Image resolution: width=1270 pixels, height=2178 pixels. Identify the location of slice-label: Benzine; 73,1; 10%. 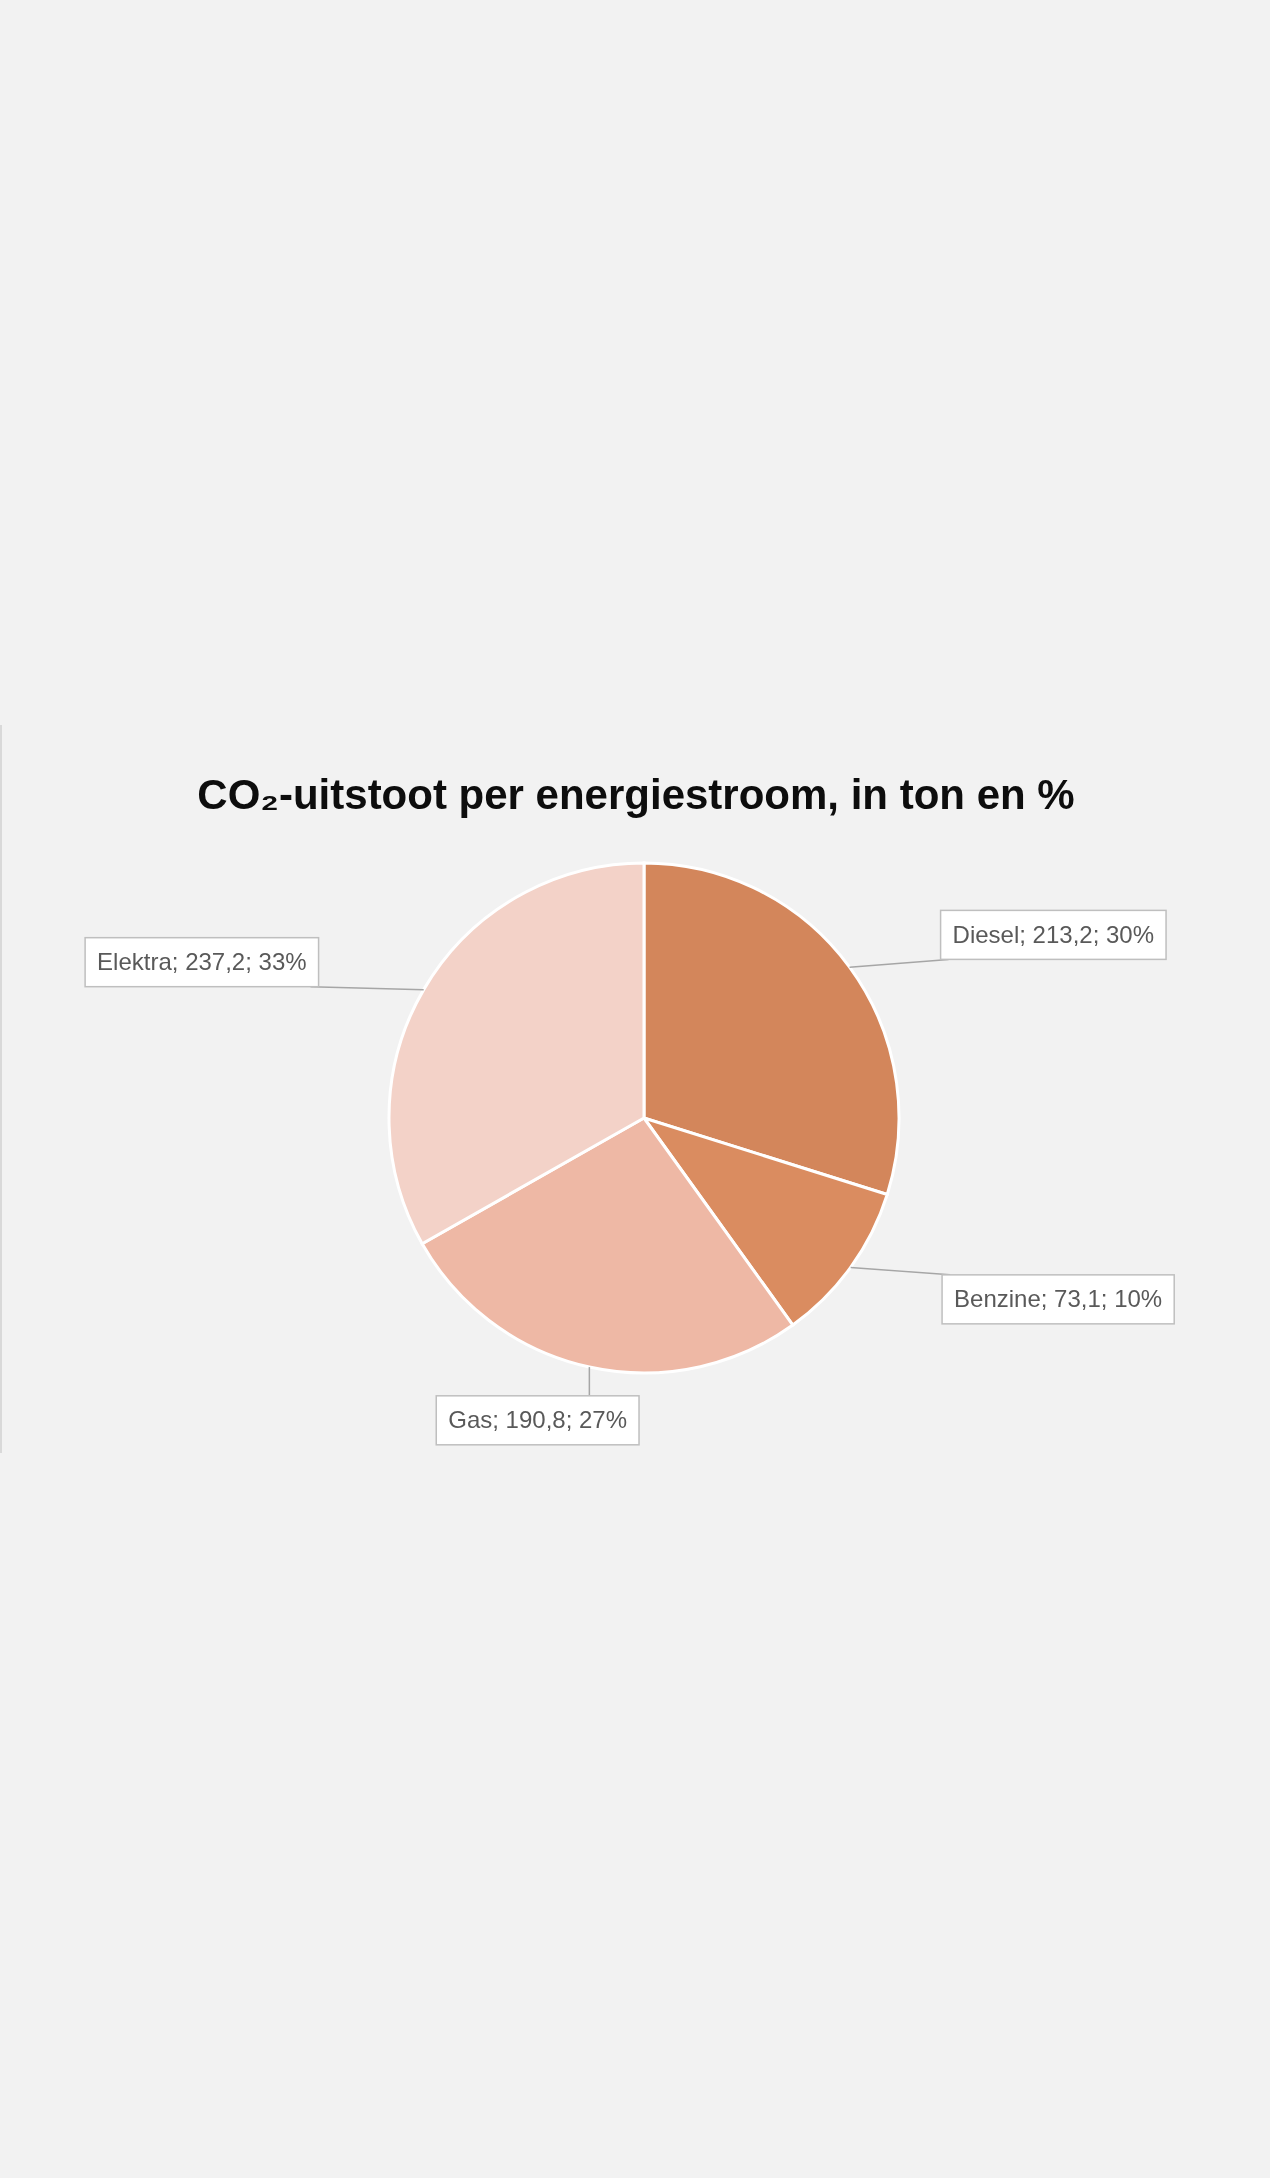
(1058, 1299).